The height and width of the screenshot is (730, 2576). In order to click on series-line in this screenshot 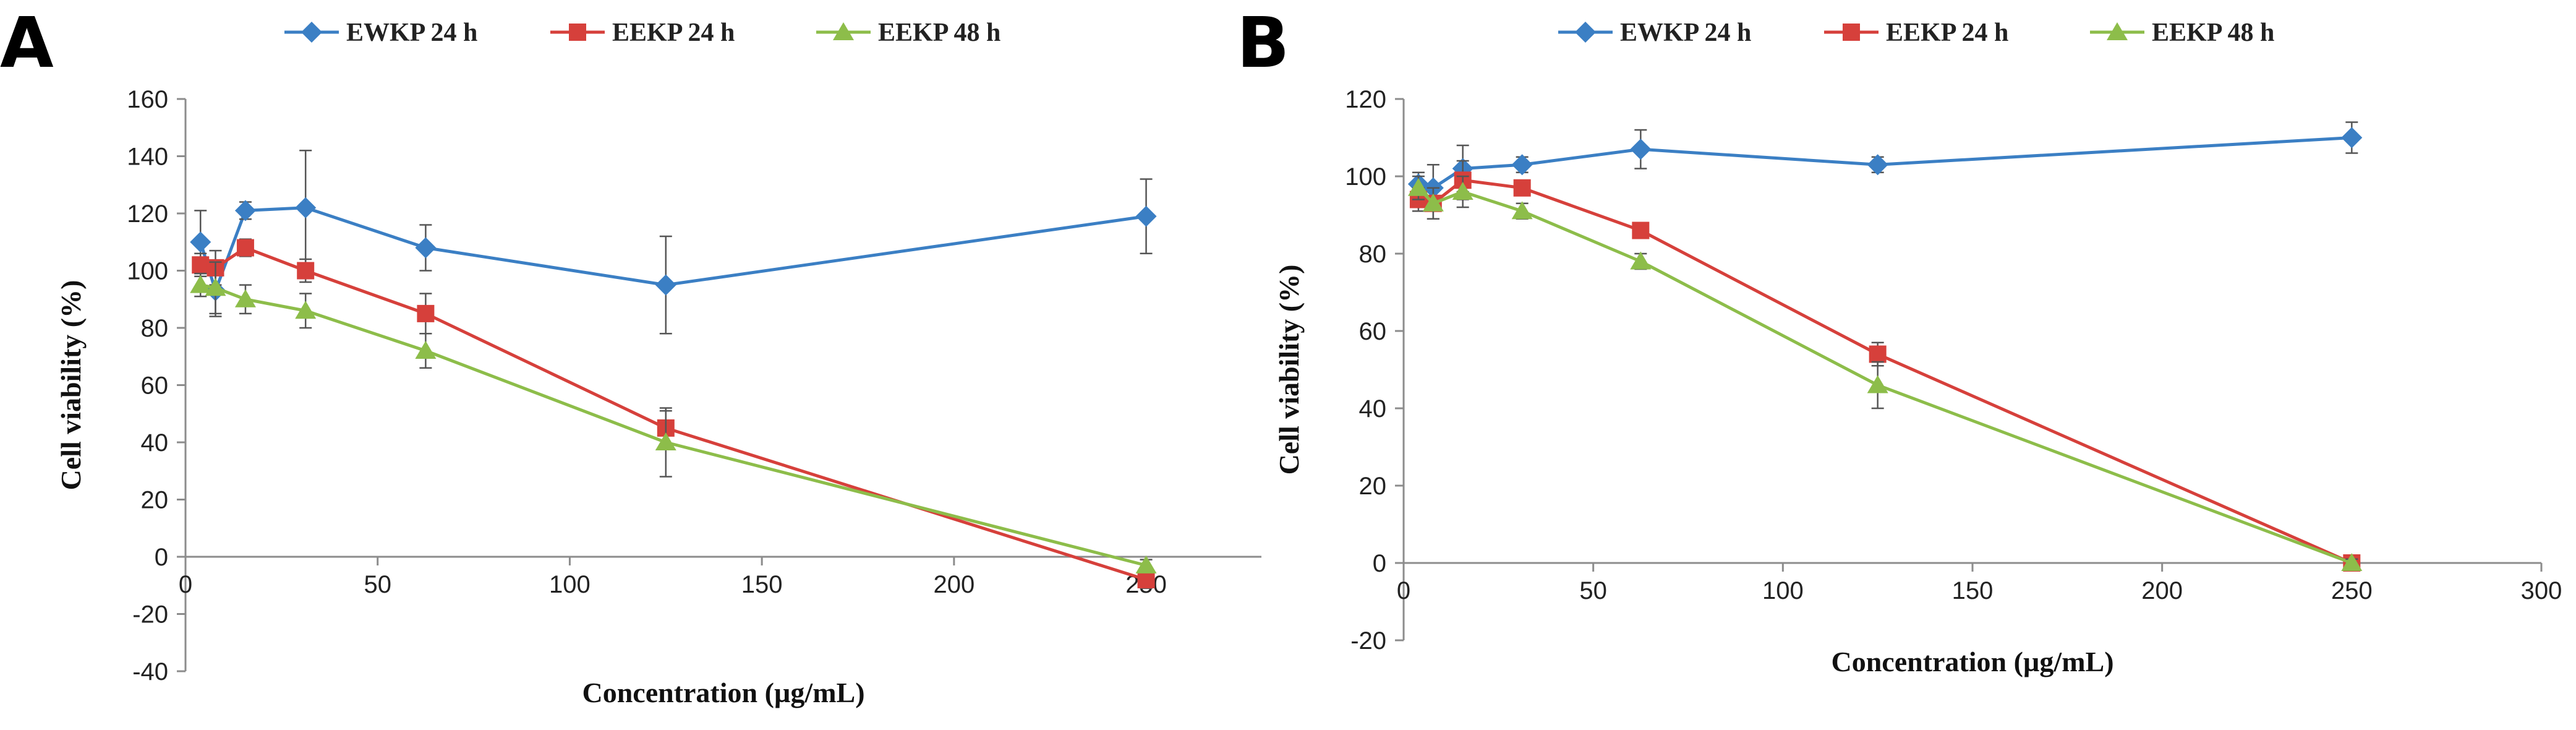, I will do `click(672, 249)`.